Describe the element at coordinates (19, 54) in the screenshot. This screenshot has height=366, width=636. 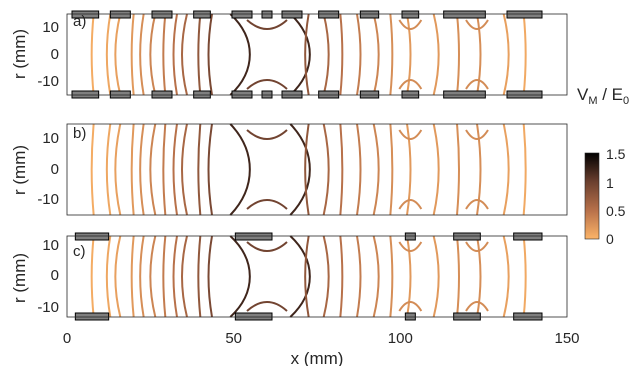
I see `y-axis-label-a: r (mm)` at that location.